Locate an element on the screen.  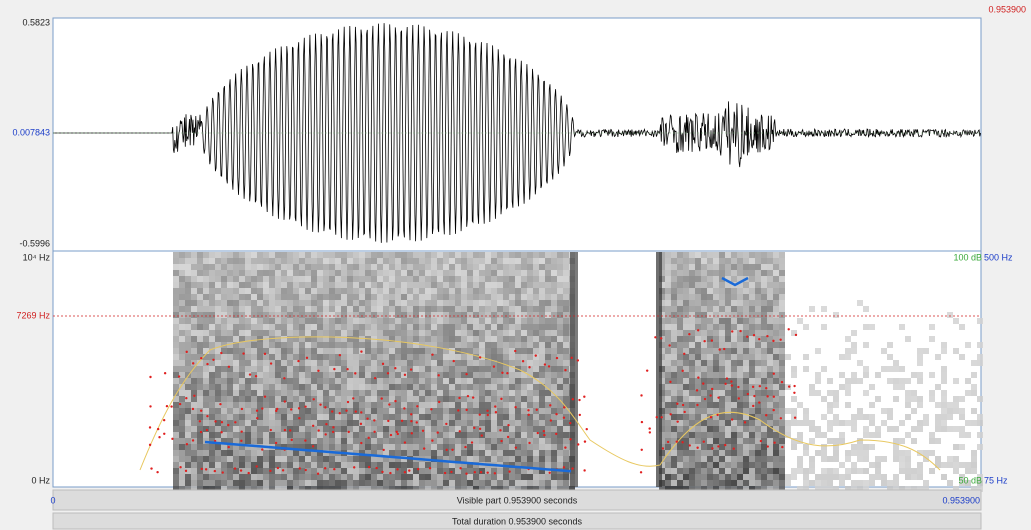
pitch-min: 75 Hz is located at coordinates (996, 480).